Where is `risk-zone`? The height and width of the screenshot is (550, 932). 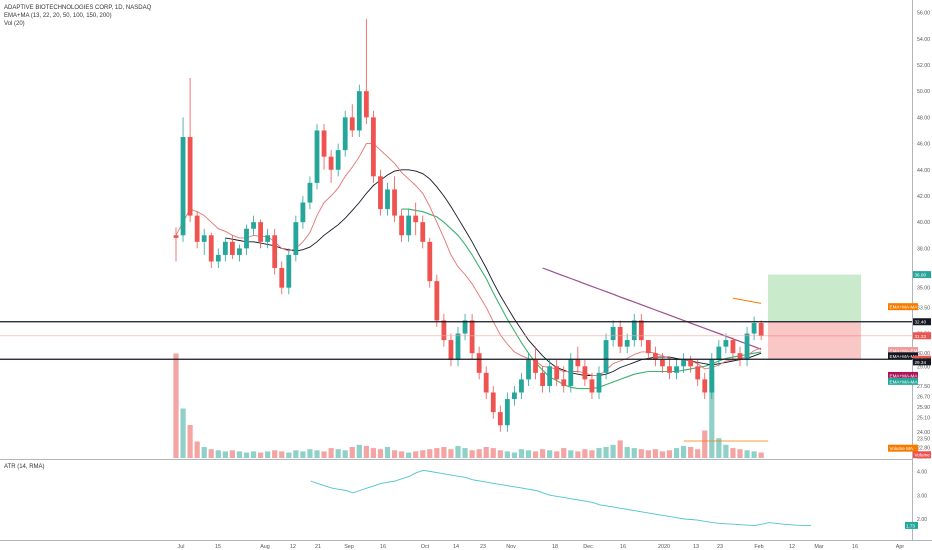
risk-zone is located at coordinates (814, 340).